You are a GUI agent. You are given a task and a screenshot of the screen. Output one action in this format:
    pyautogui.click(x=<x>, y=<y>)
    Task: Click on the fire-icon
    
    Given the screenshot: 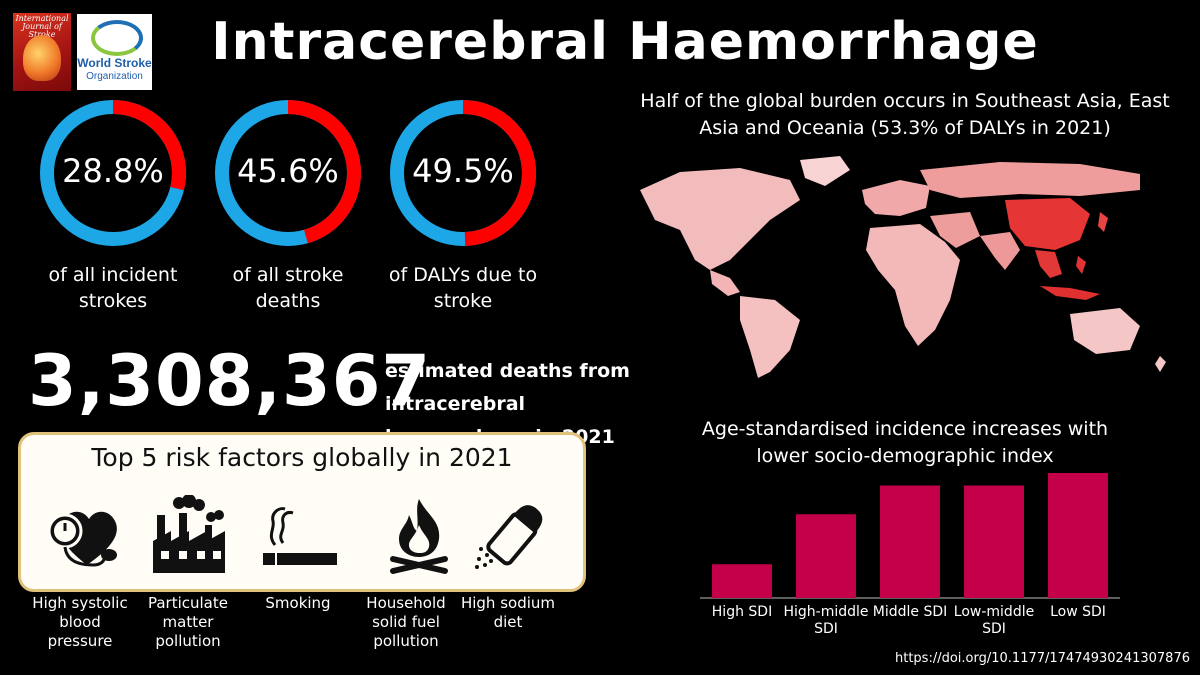 What is the action you would take?
    pyautogui.click(x=419, y=536)
    